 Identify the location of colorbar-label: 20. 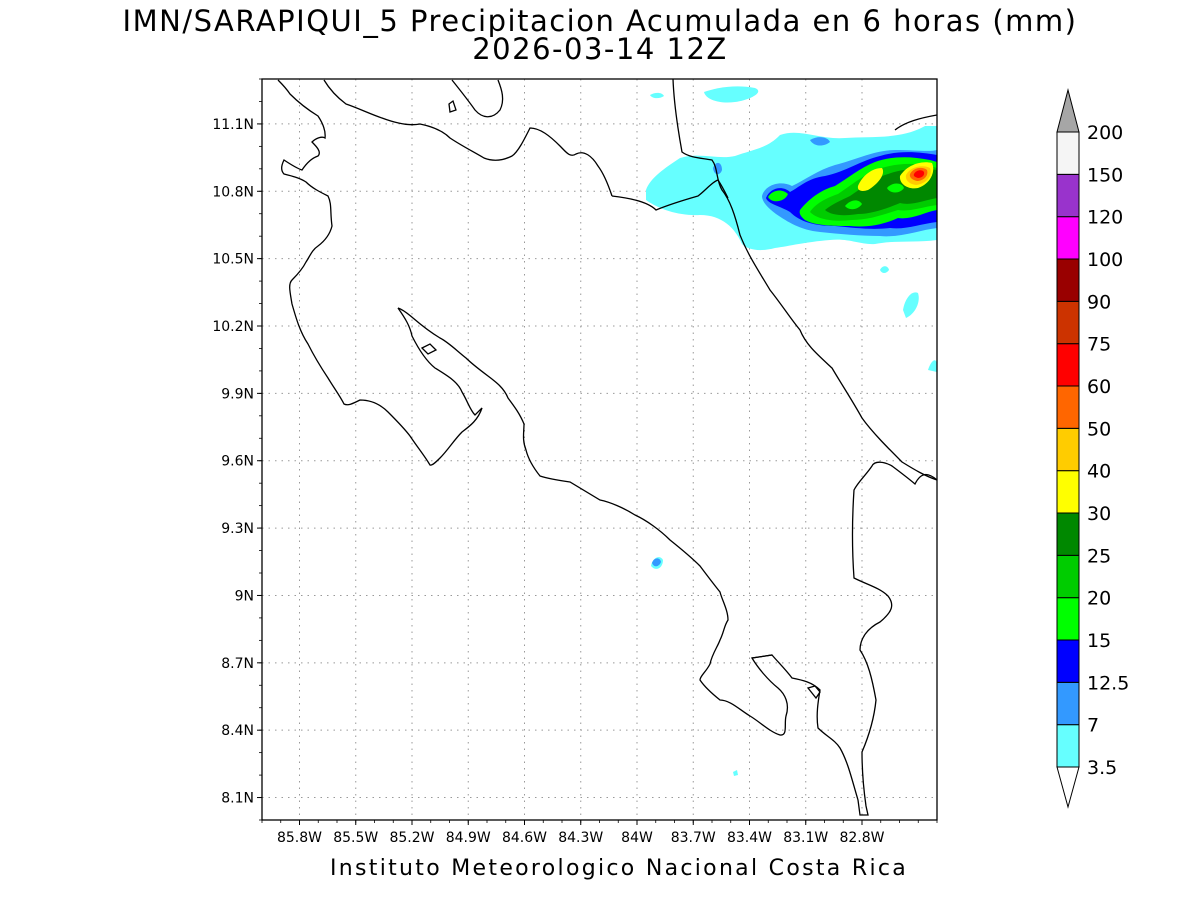
(1099, 599).